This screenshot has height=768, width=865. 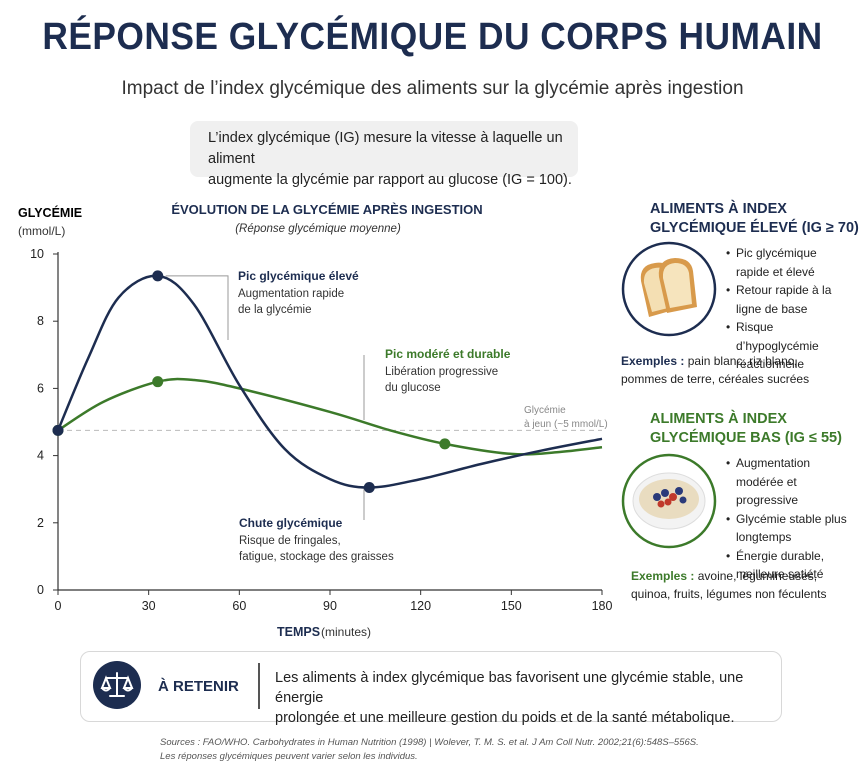 What do you see at coordinates (441, 372) in the screenshot?
I see `annotation-peak-low-line: Libération progressive` at bounding box center [441, 372].